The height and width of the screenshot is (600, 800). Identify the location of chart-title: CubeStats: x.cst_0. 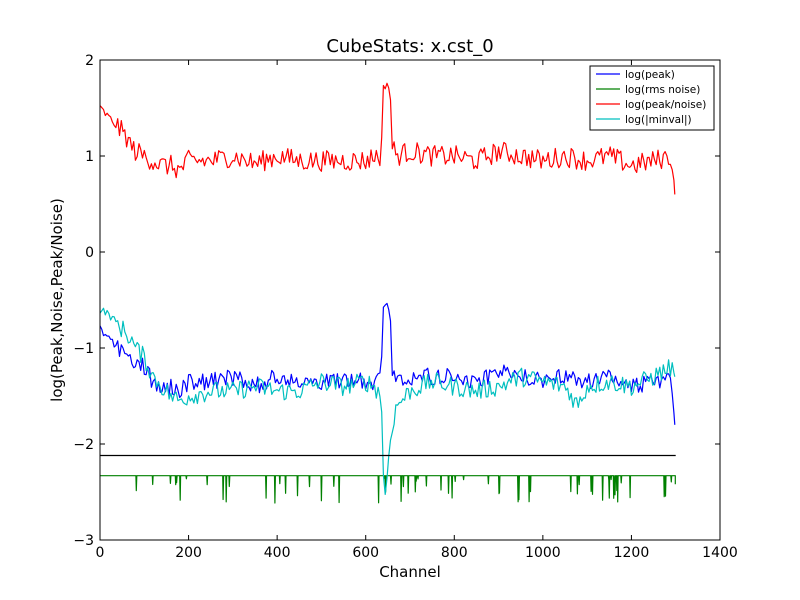
(409, 46).